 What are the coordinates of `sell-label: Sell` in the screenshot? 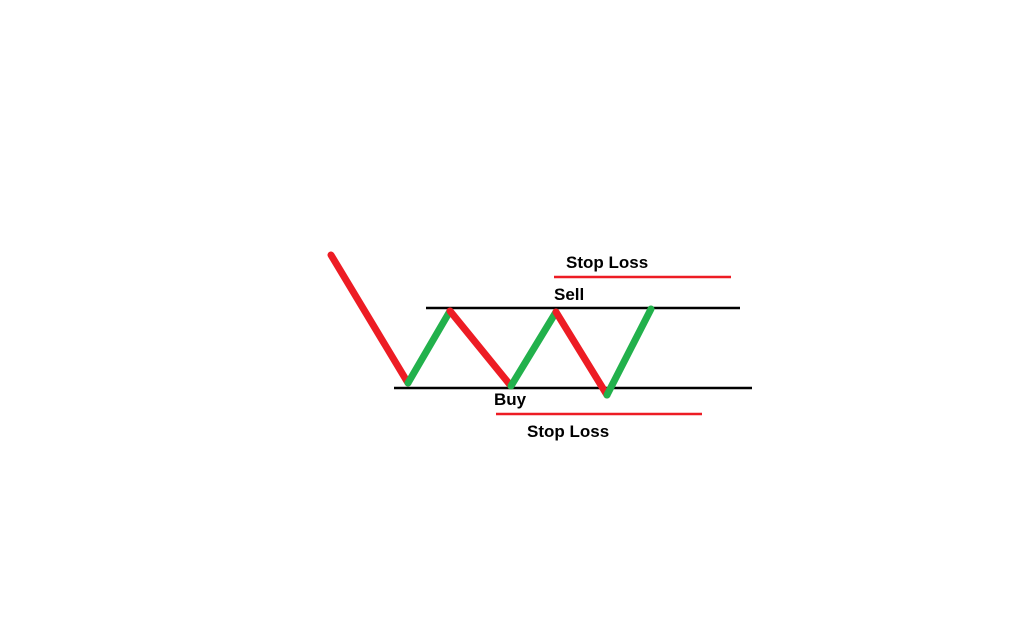 It's located at (569, 294).